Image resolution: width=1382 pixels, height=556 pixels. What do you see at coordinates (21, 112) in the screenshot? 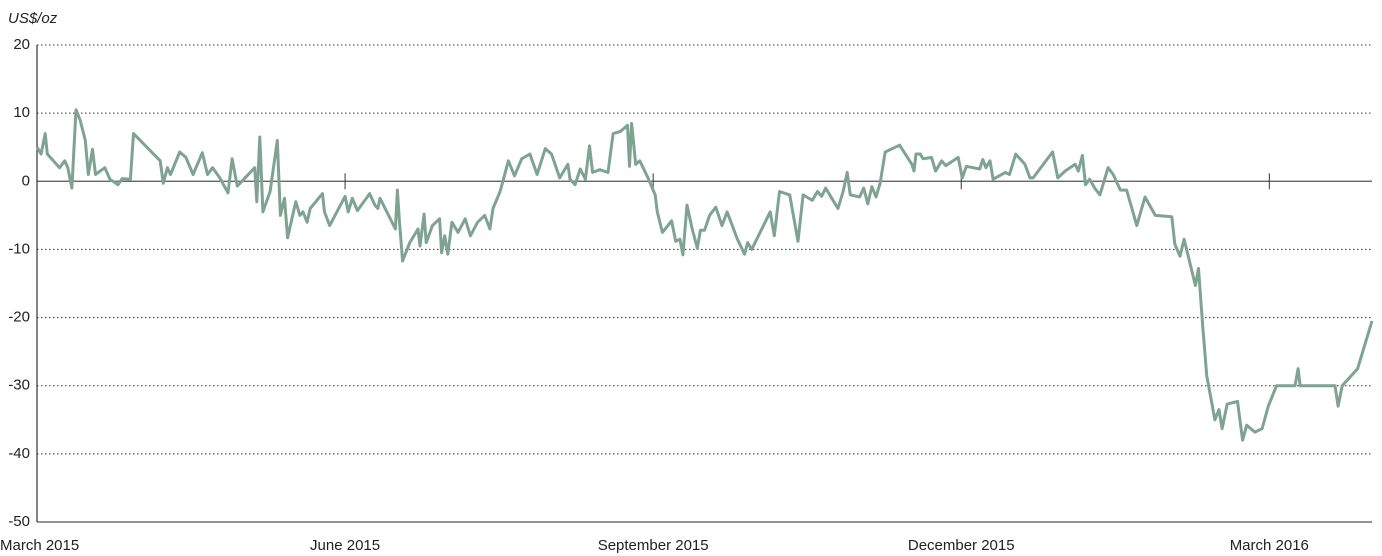
I see `y-tick-label: 10` at bounding box center [21, 112].